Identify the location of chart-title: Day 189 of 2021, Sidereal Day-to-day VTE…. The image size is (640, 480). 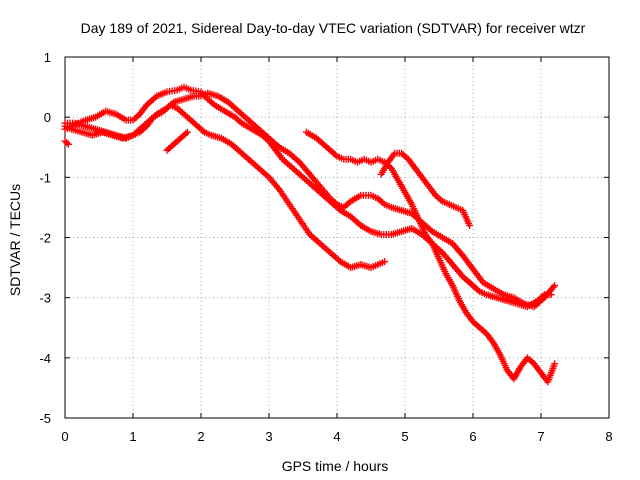
(333, 28).